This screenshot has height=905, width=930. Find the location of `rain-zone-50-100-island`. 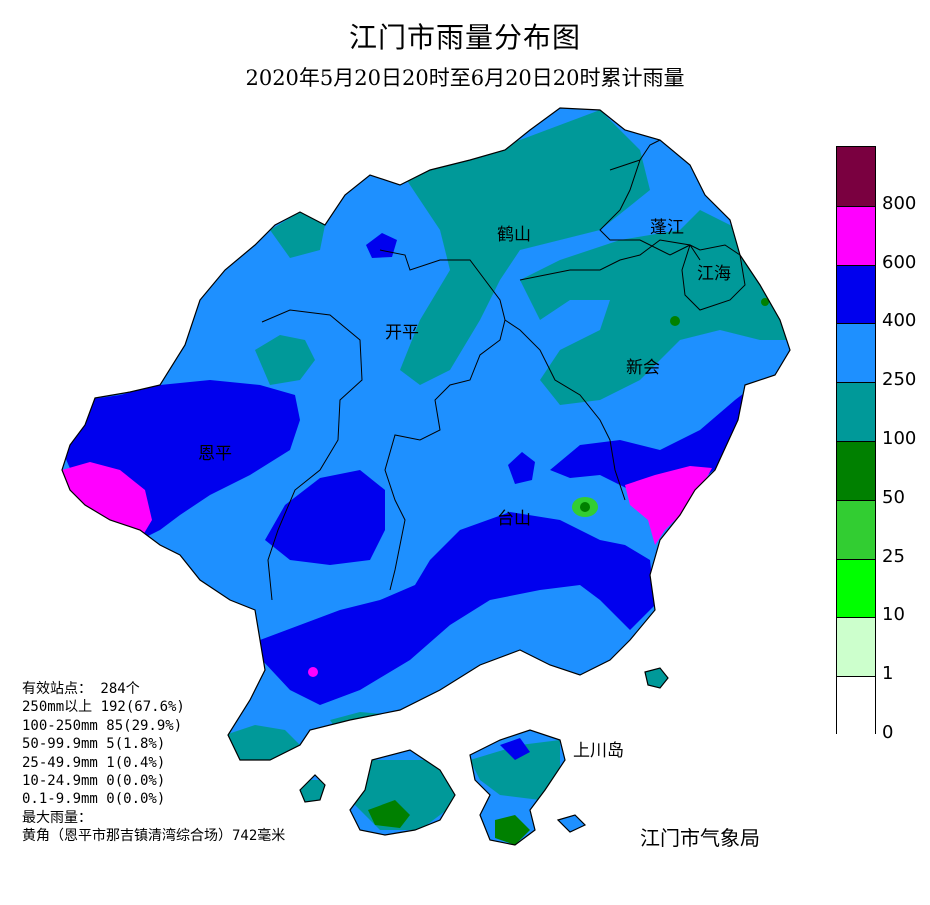

rain-zone-50-100-island is located at coordinates (389, 814).